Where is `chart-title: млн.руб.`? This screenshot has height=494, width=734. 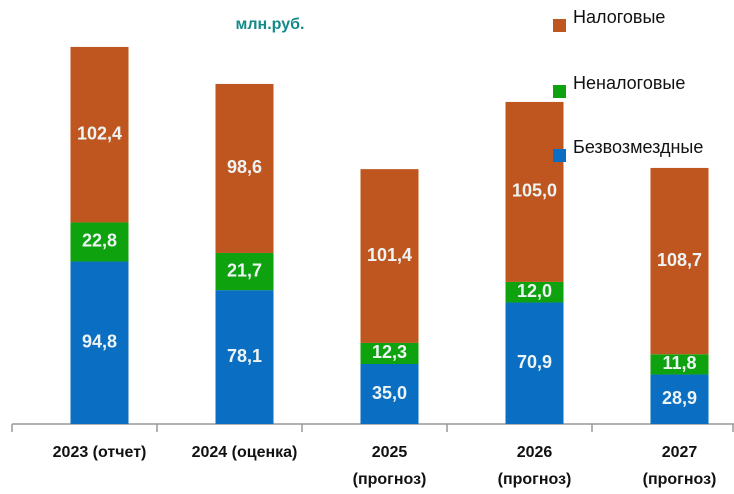 chart-title: млн.руб. is located at coordinates (270, 24).